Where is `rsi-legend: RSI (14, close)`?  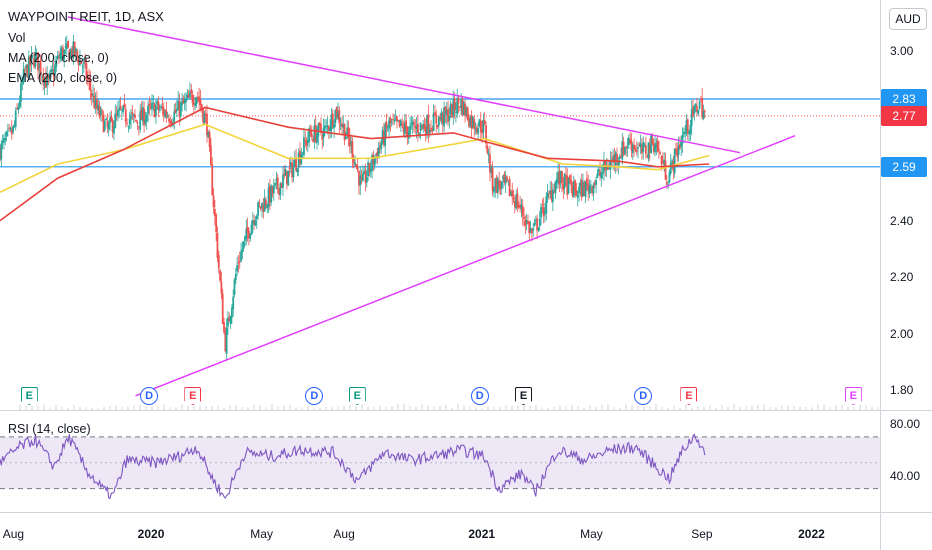
rsi-legend: RSI (14, close) is located at coordinates (49, 429).